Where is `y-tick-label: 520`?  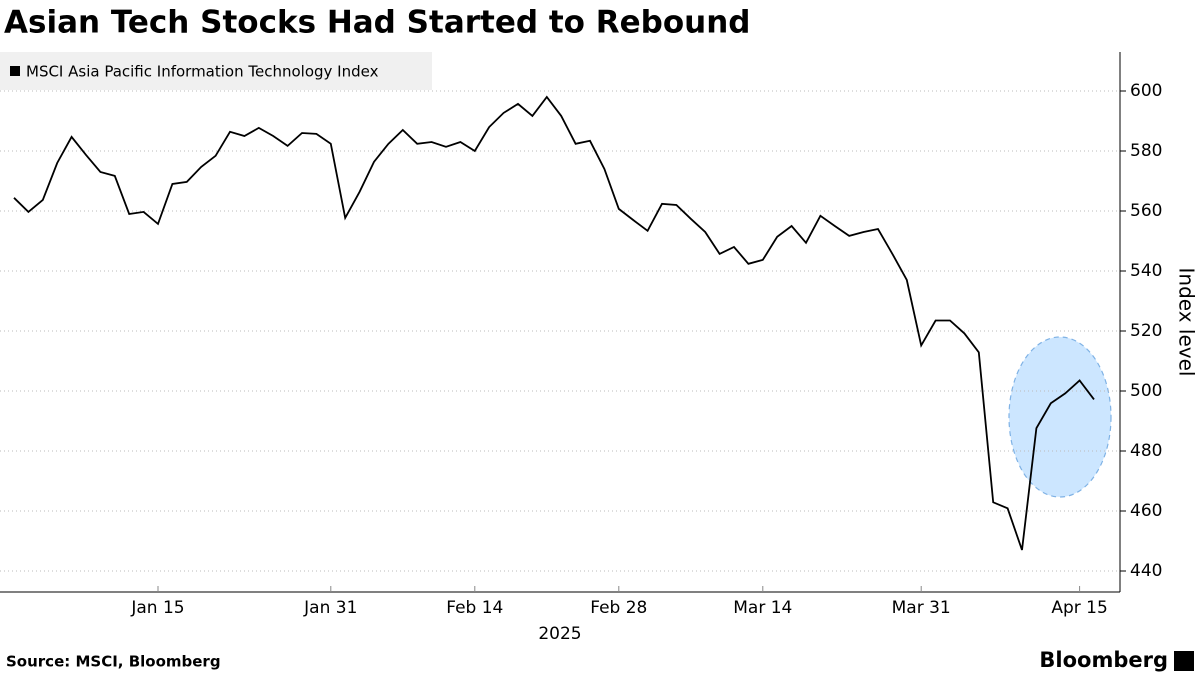 y-tick-label: 520 is located at coordinates (1146, 331).